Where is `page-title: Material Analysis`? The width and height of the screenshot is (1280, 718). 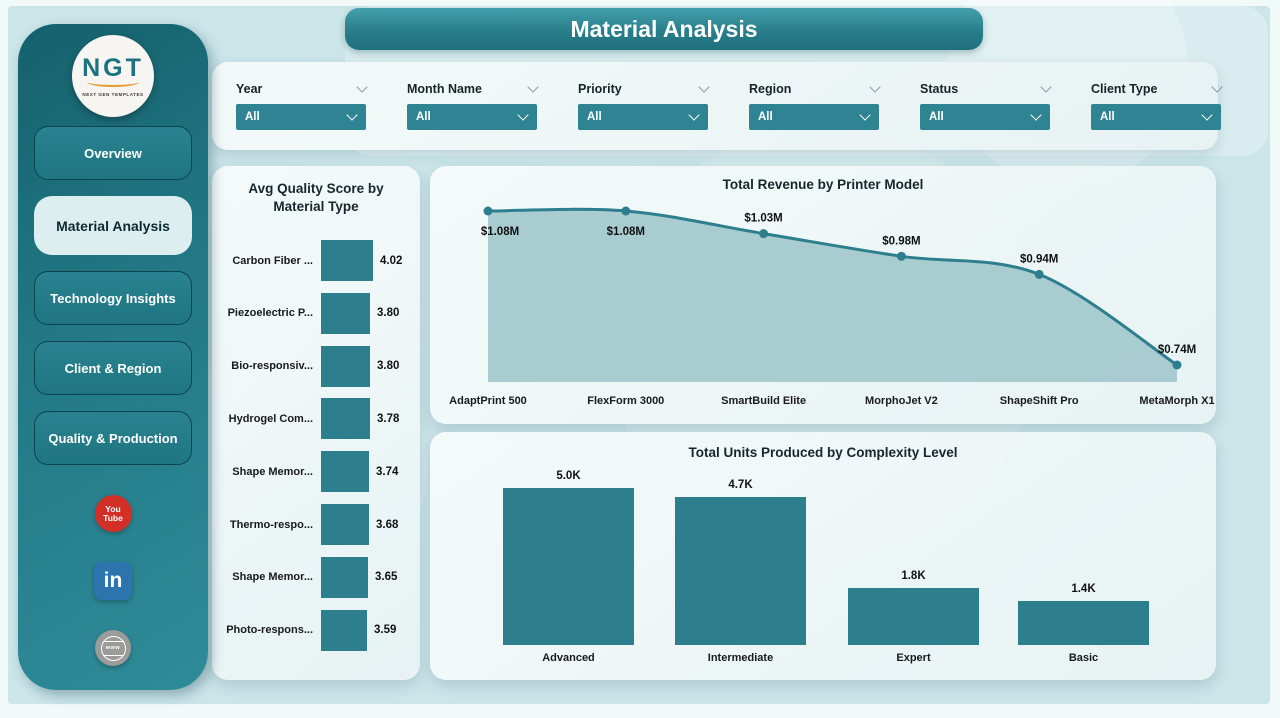 page-title: Material Analysis is located at coordinates (664, 28).